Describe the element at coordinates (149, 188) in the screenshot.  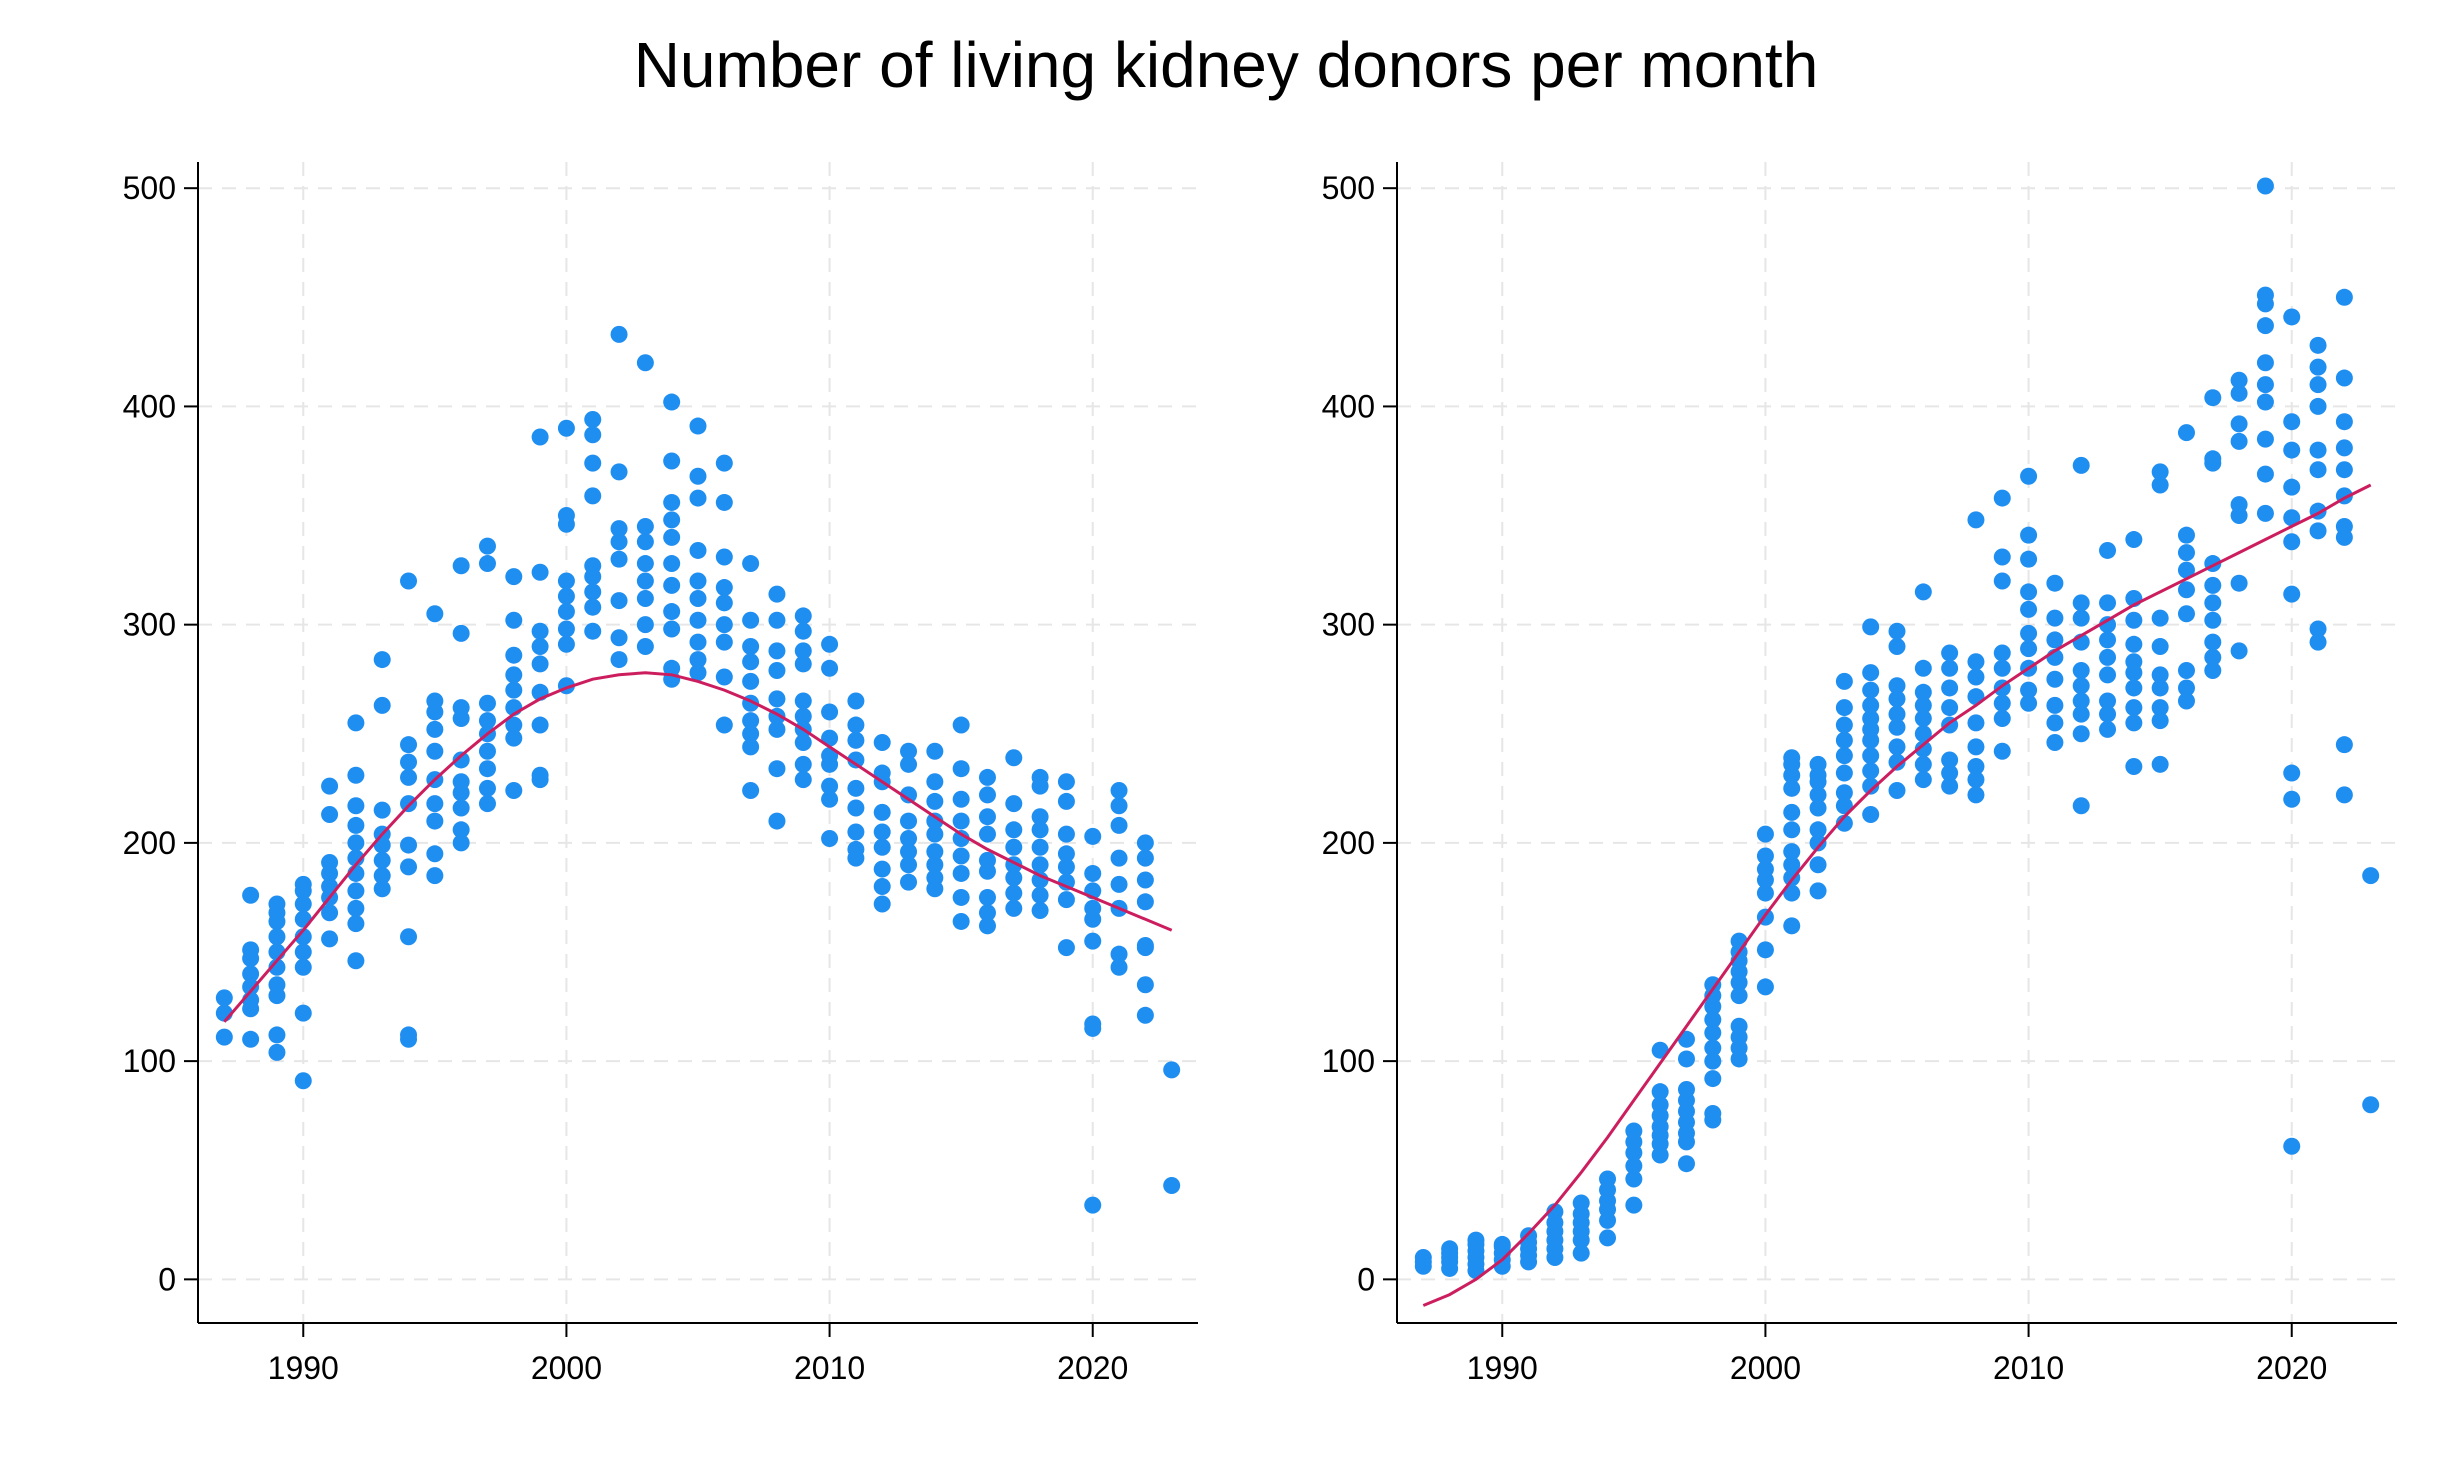
I see `y-tick-label: 500` at that location.